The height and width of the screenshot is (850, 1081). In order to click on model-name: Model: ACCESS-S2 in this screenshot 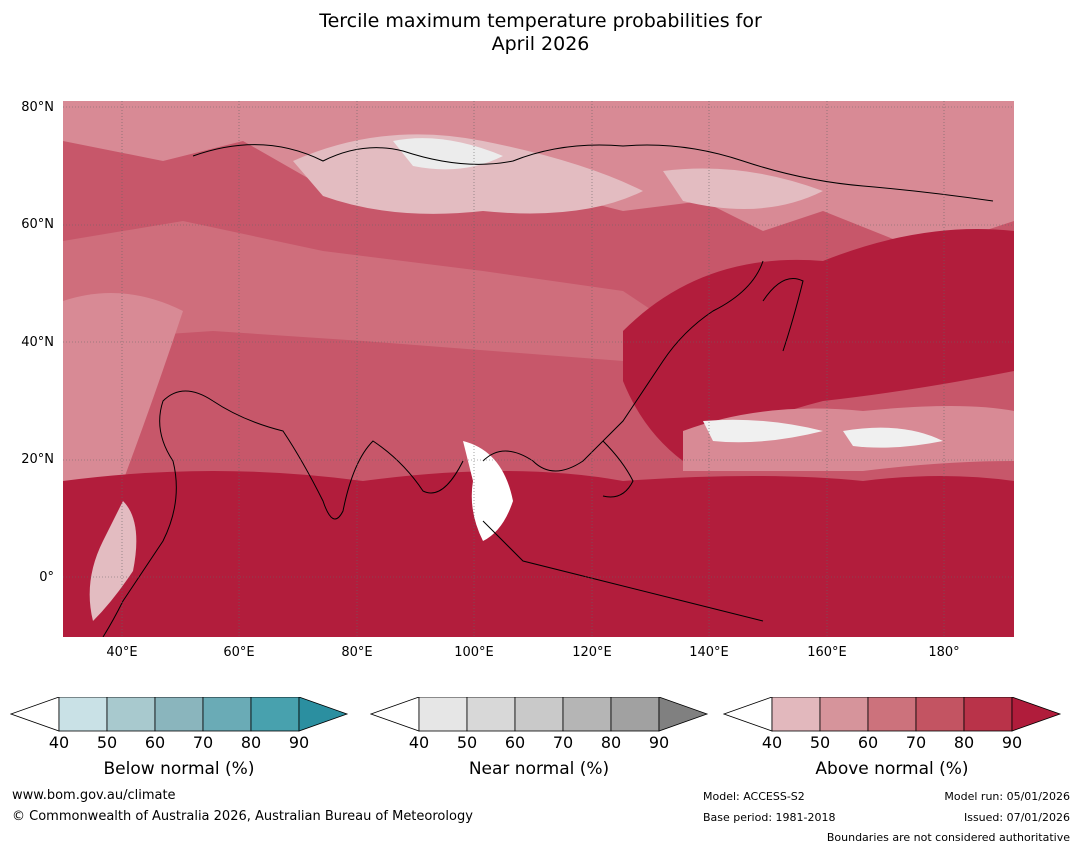, I will do `click(754, 796)`.